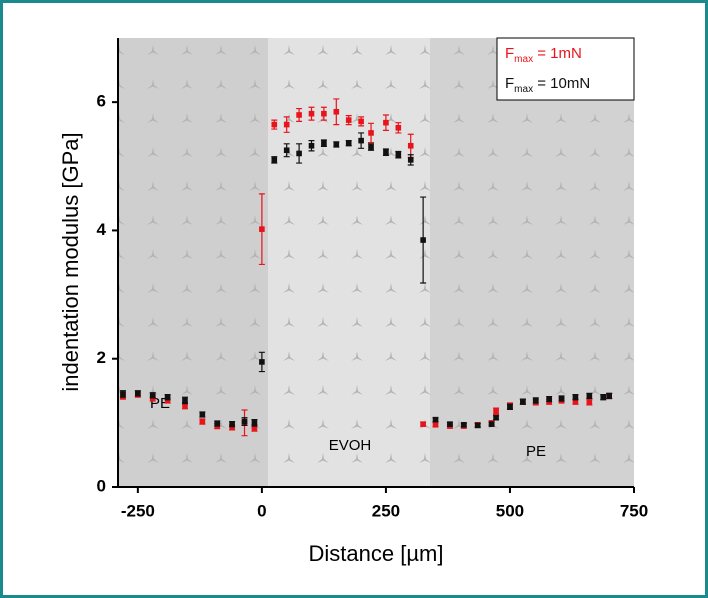 The height and width of the screenshot is (598, 708). I want to click on x-tick-label: -250, so click(138, 510).